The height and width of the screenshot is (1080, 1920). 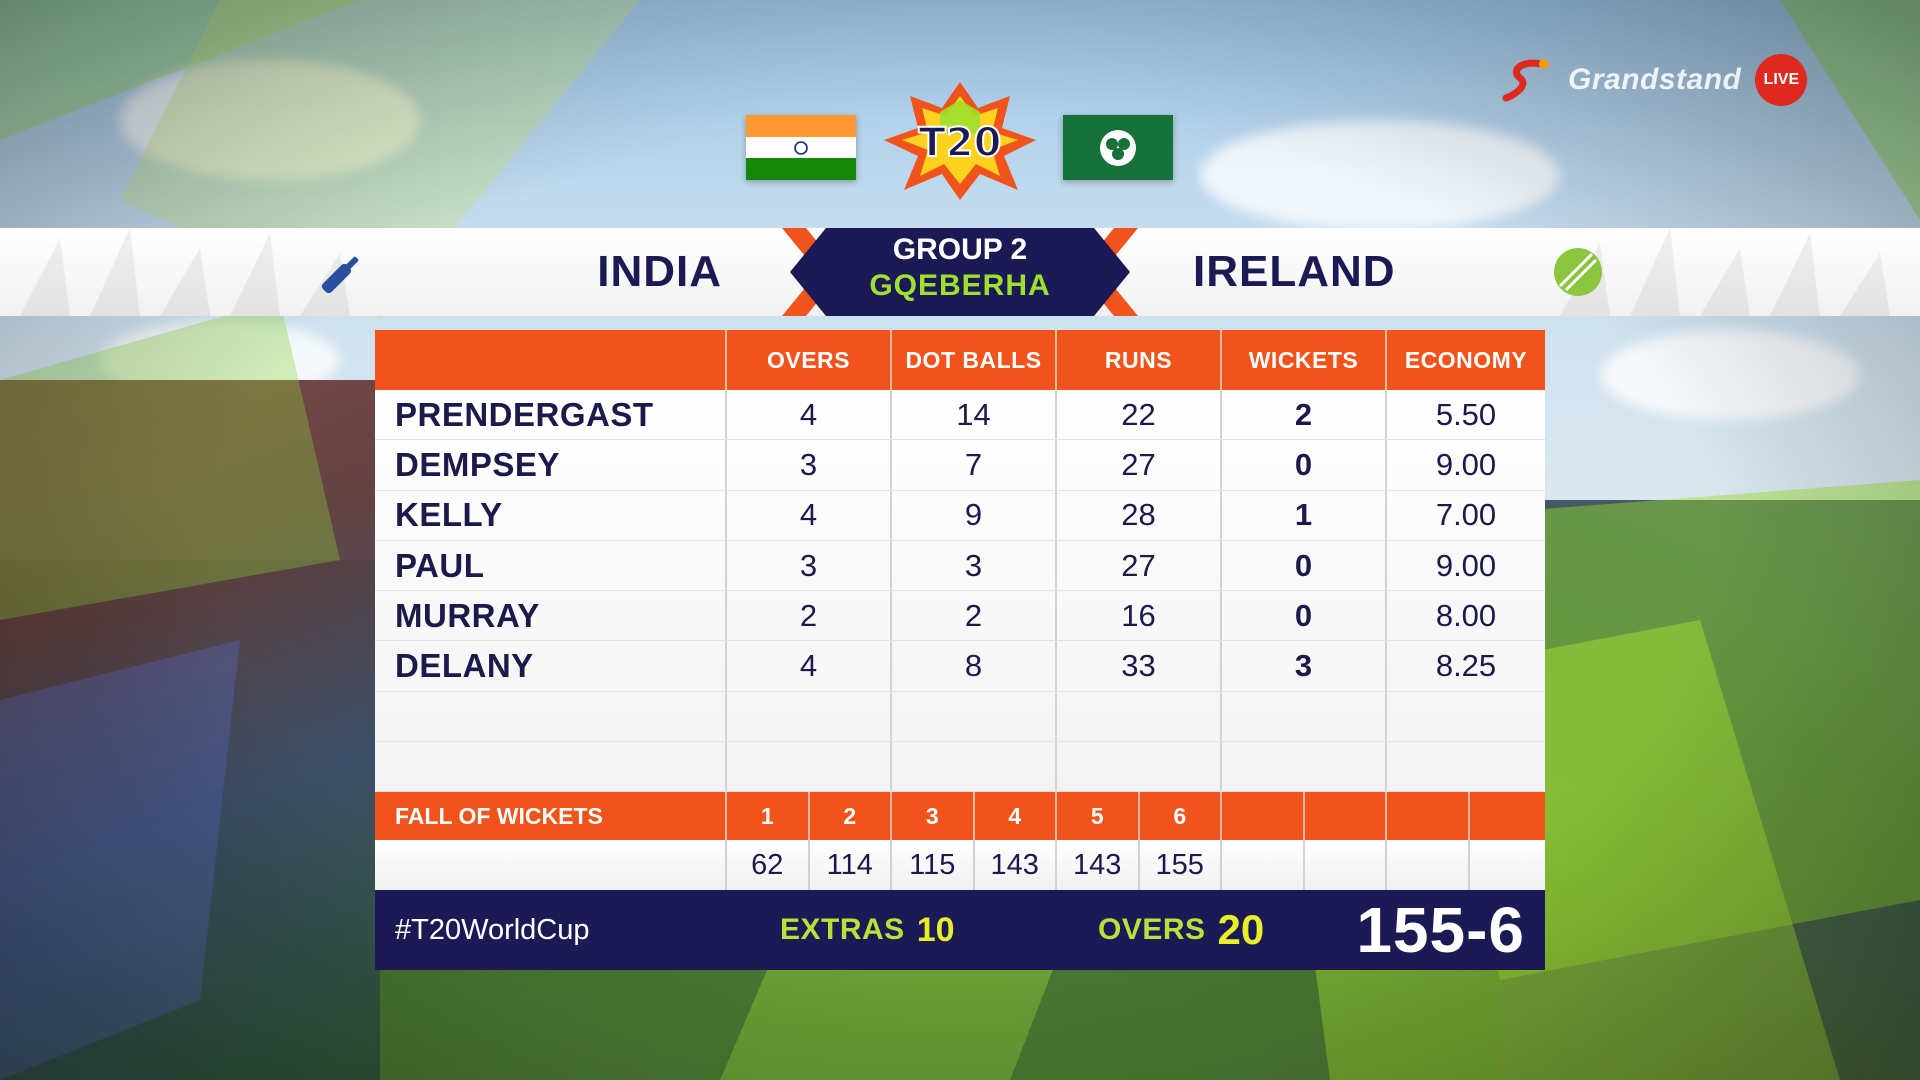 I want to click on fow-number: 6, so click(x=1179, y=816).